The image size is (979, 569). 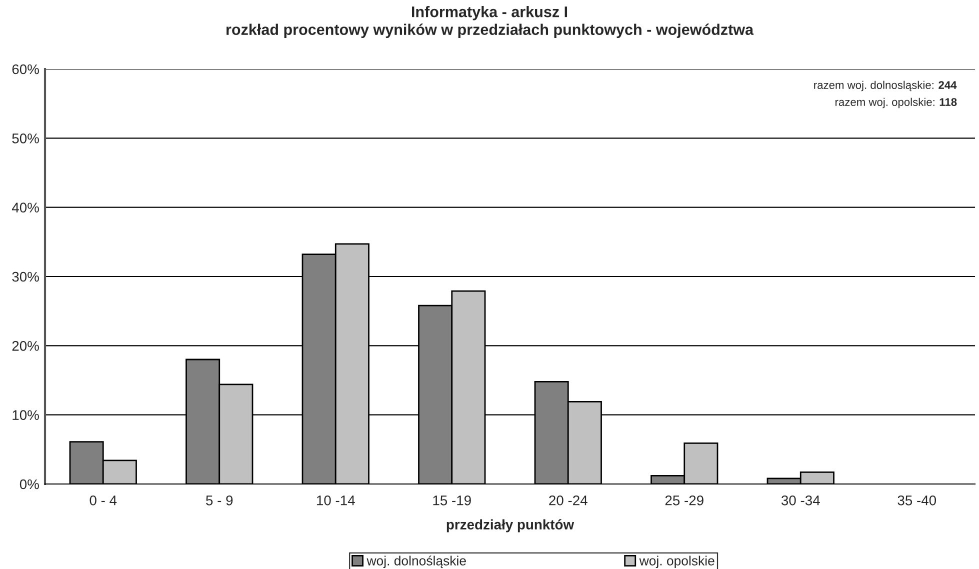 I want to click on y-tick-label: 10%, so click(x=25, y=415).